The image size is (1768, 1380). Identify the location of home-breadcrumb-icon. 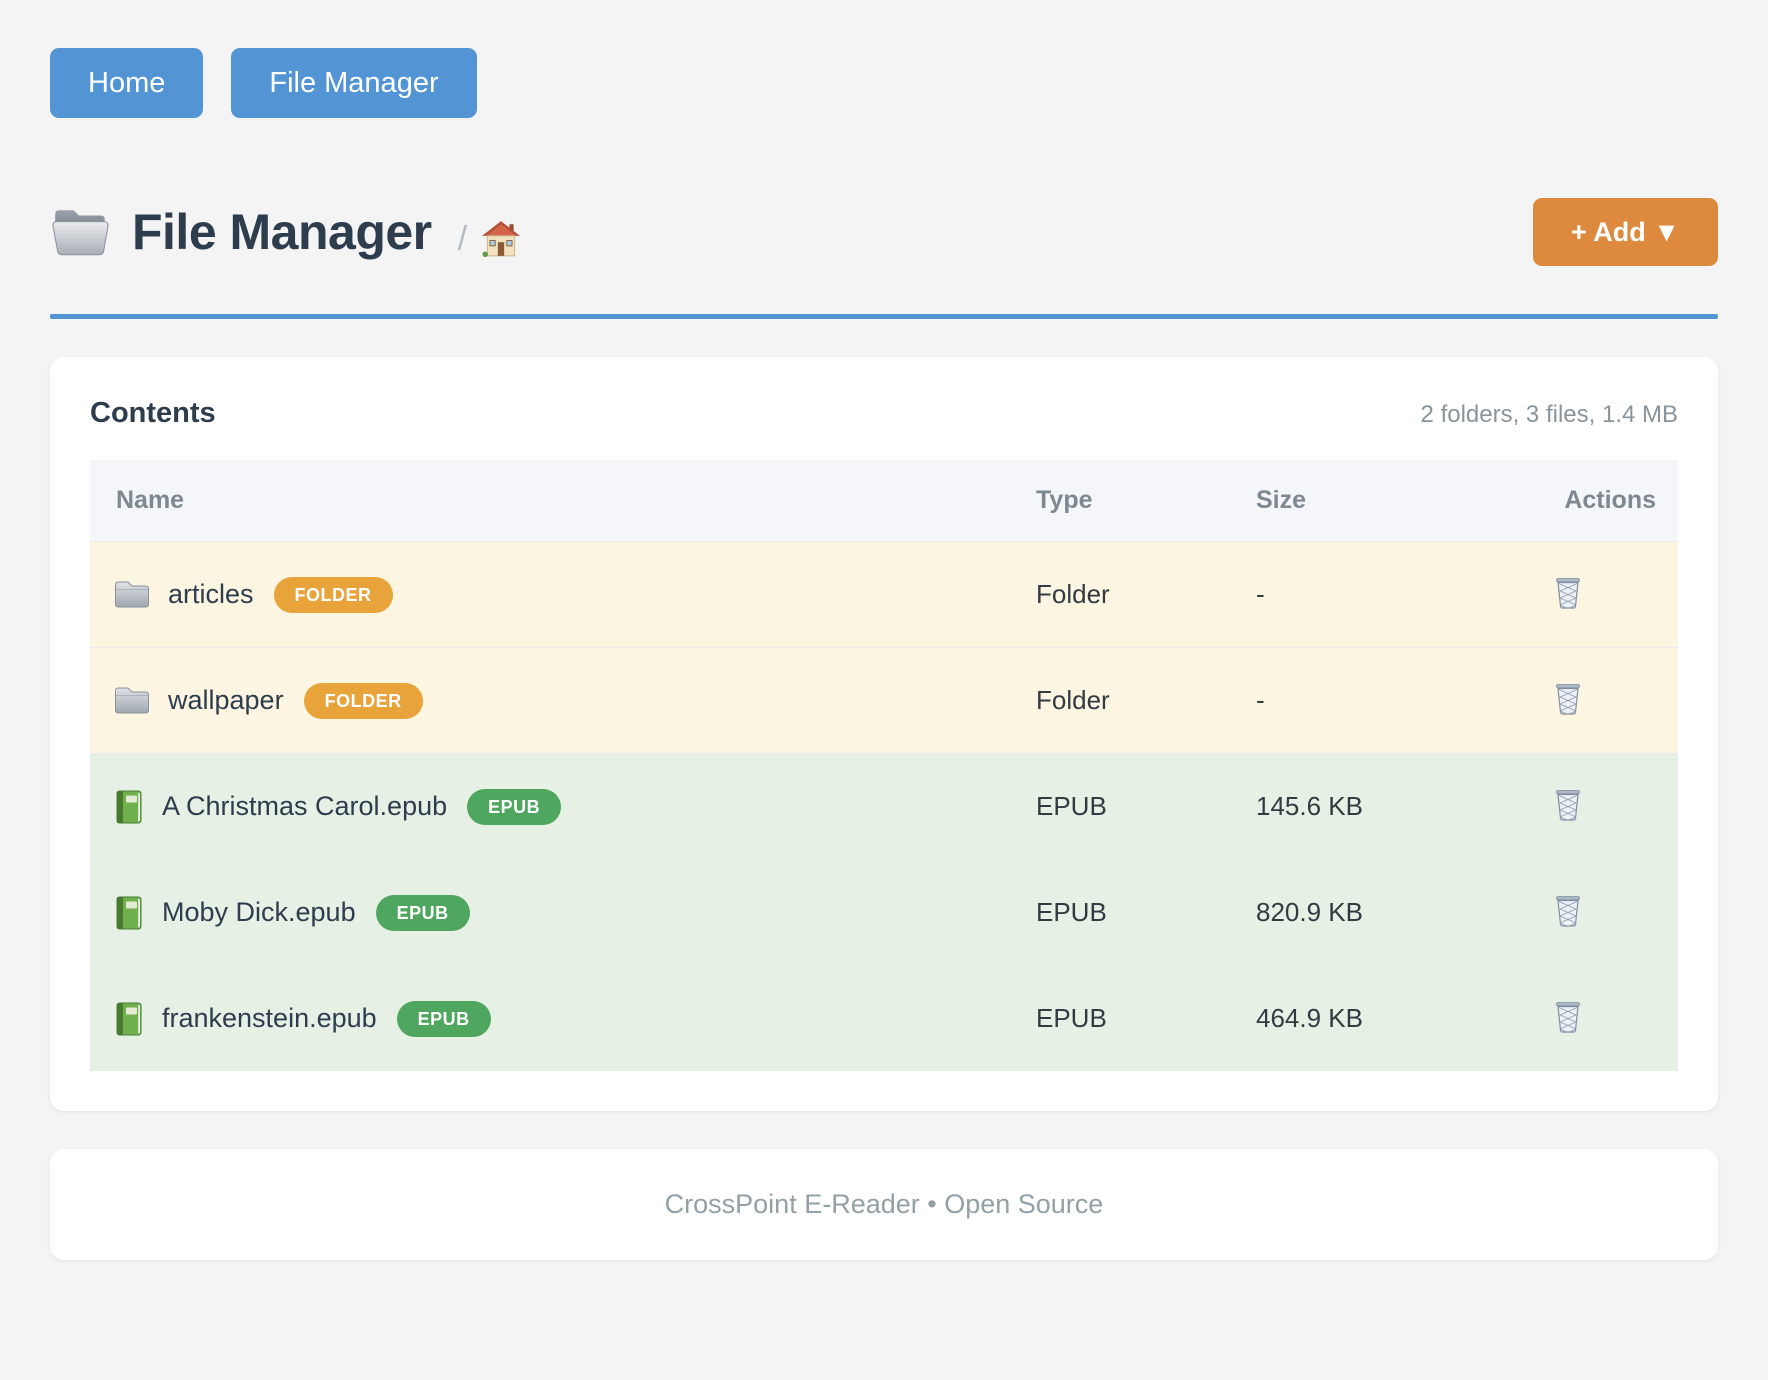
(501, 239).